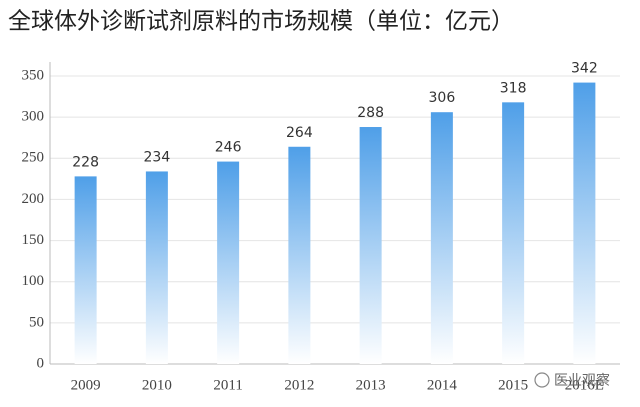 The height and width of the screenshot is (407, 640). Describe the element at coordinates (33, 75) in the screenshot. I see `y-tick-label: 350` at that location.